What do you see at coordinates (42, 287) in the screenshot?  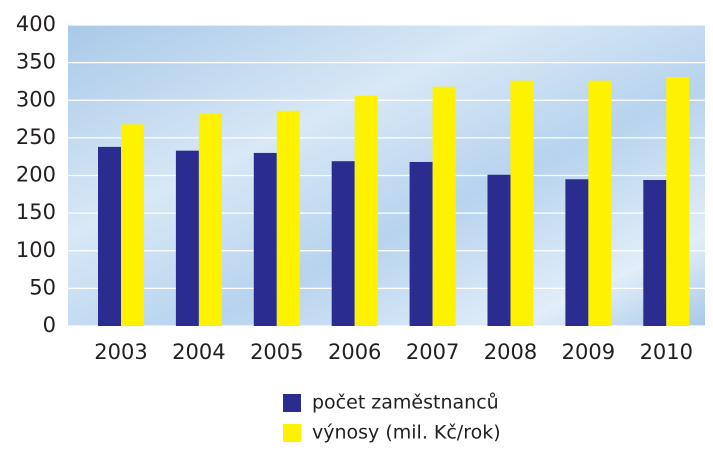 I see `y-tick-label: 50` at bounding box center [42, 287].